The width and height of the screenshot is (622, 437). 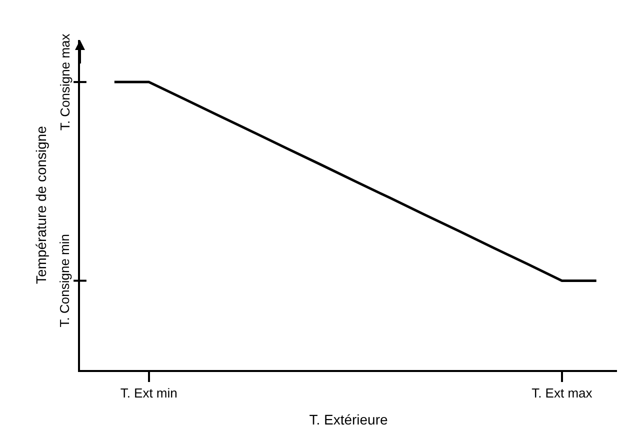 What do you see at coordinates (562, 393) in the screenshot?
I see `x-tick-label: T. Ext max` at bounding box center [562, 393].